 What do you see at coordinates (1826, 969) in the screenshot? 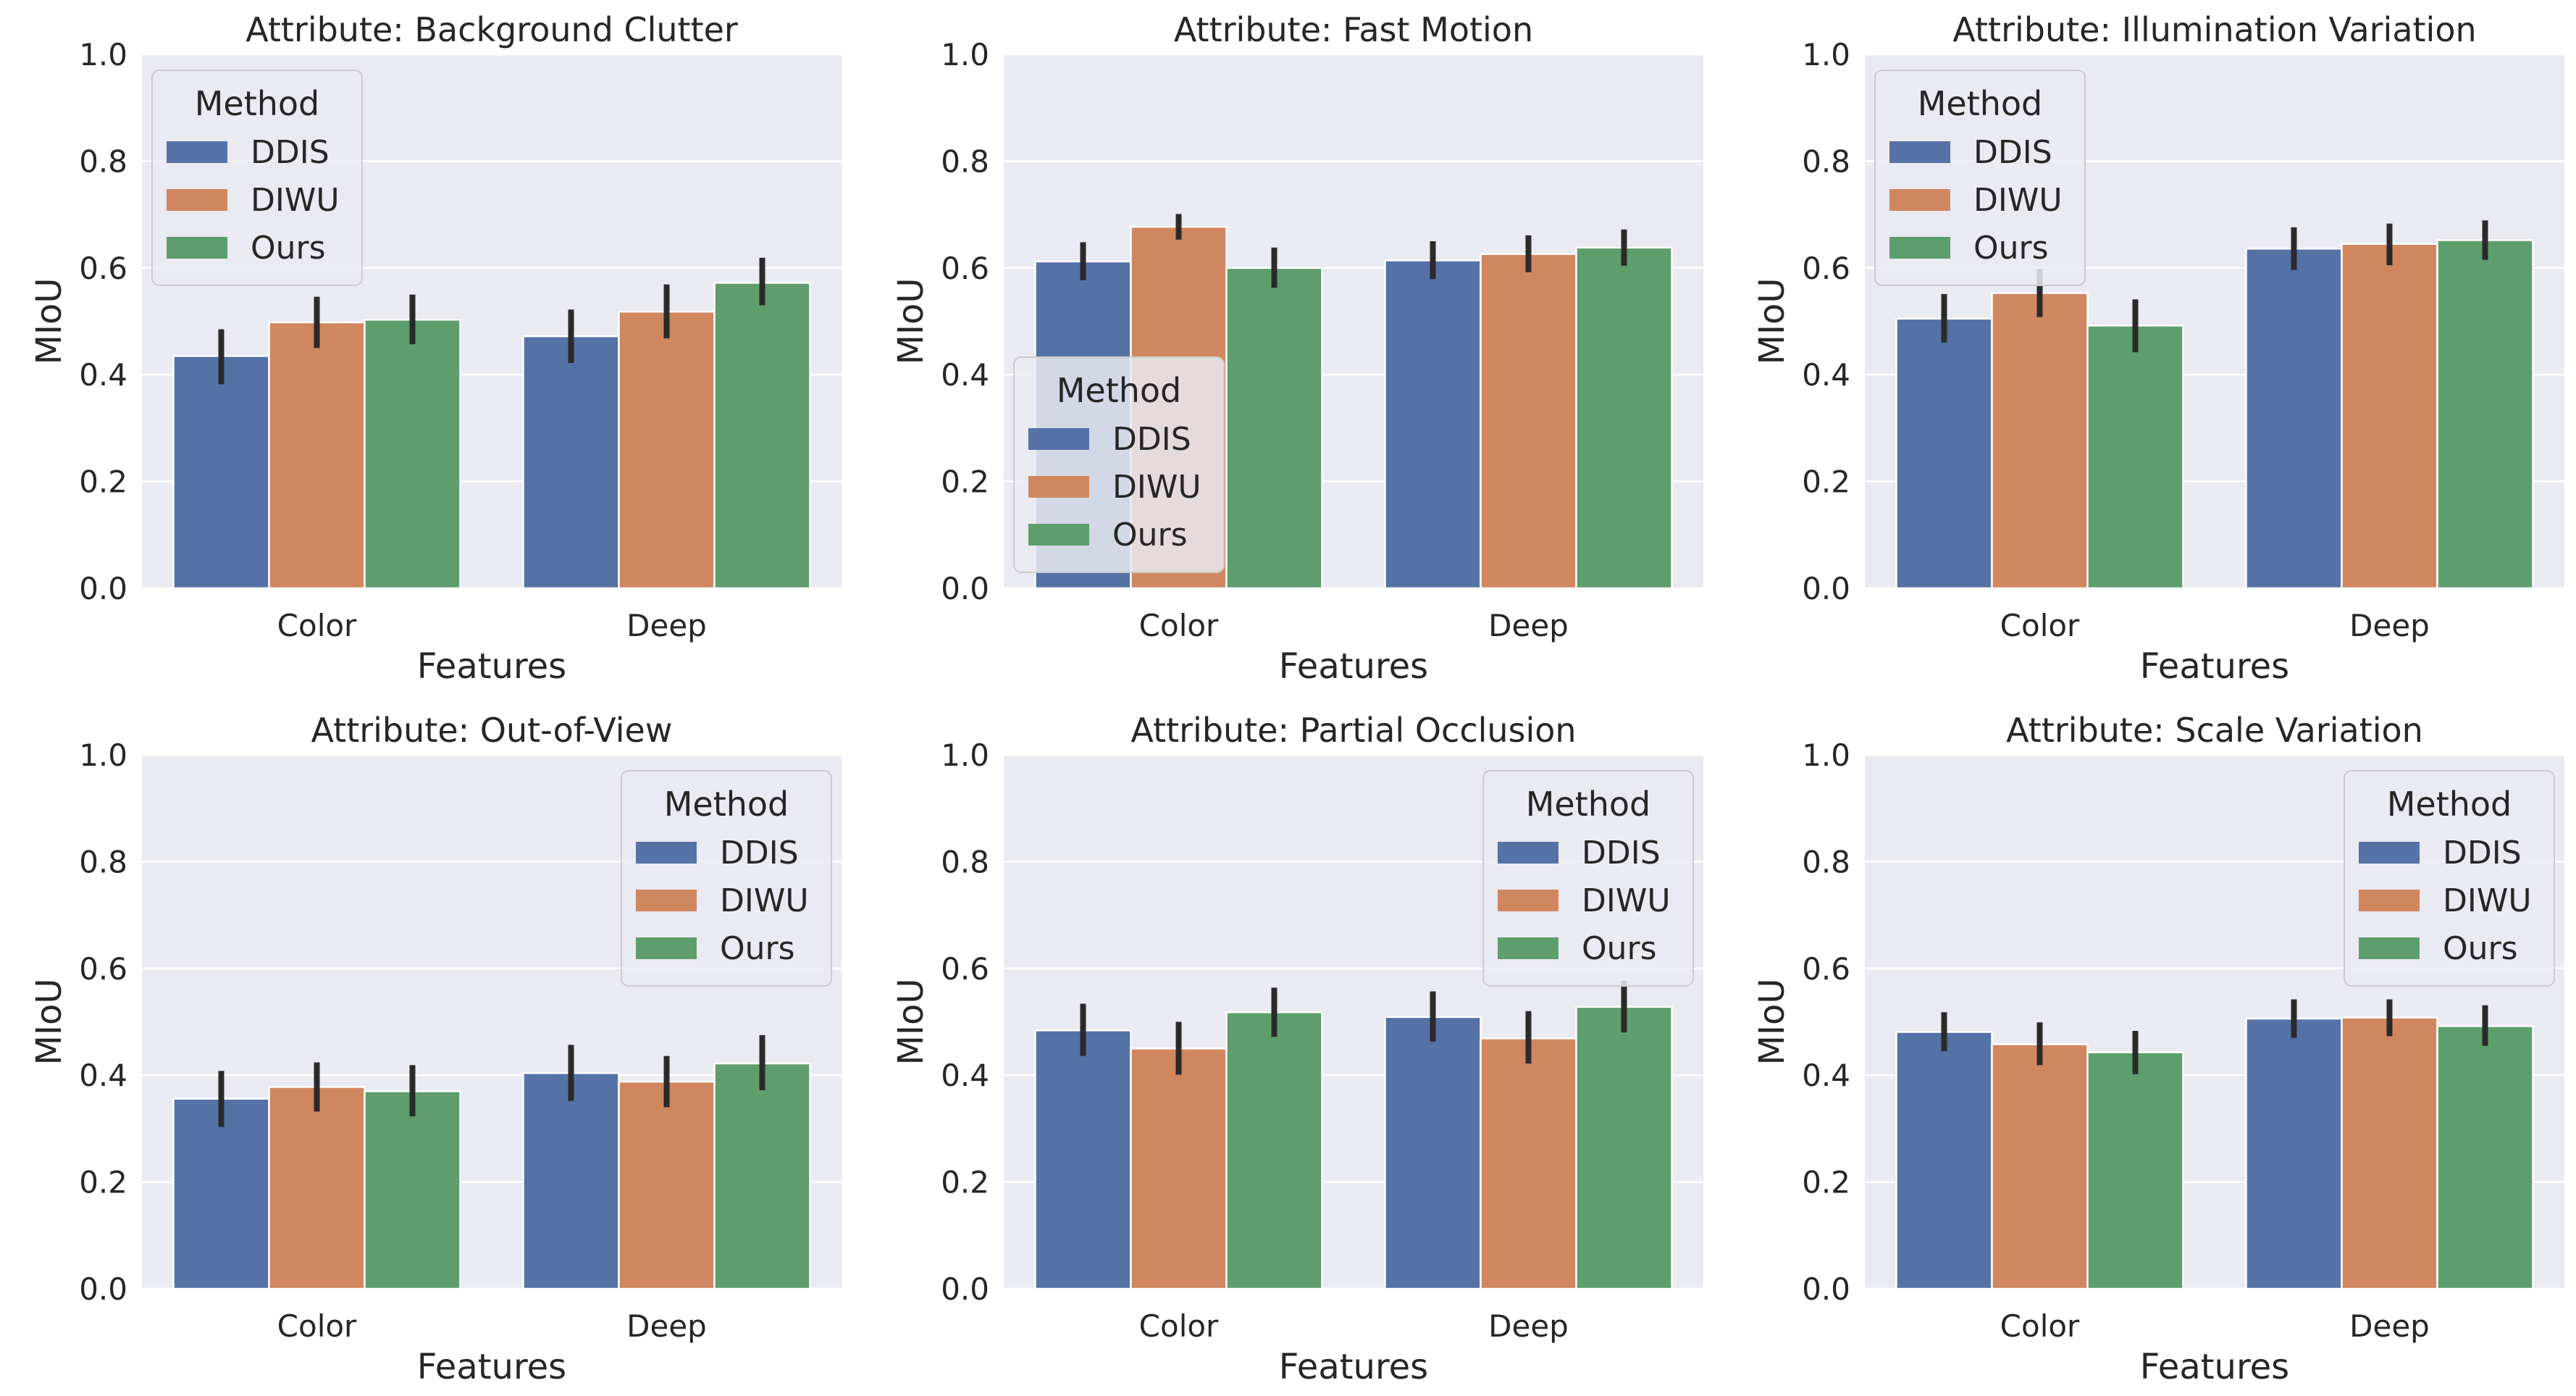
I see `y-tick-label: 0.6` at bounding box center [1826, 969].